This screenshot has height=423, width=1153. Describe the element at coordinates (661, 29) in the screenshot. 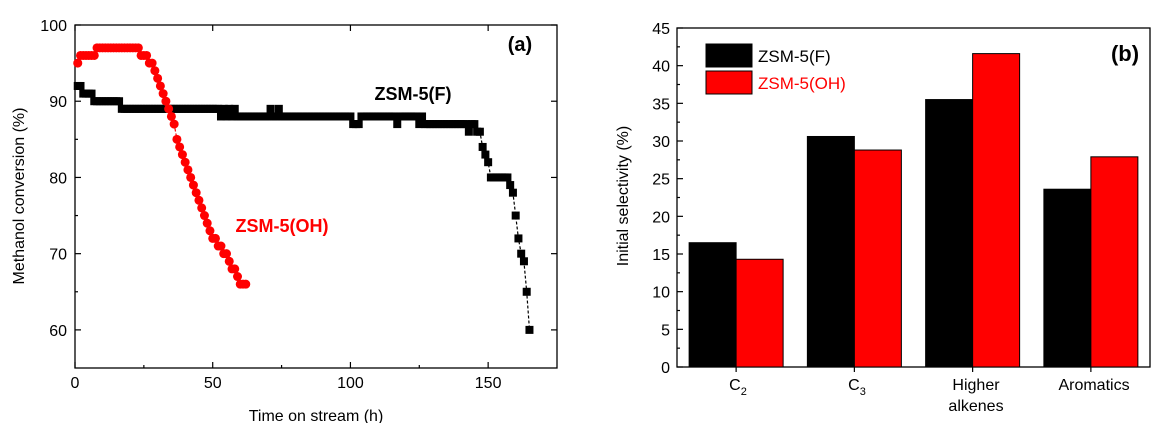

I see `panel-b-y-tick-label: 45` at that location.